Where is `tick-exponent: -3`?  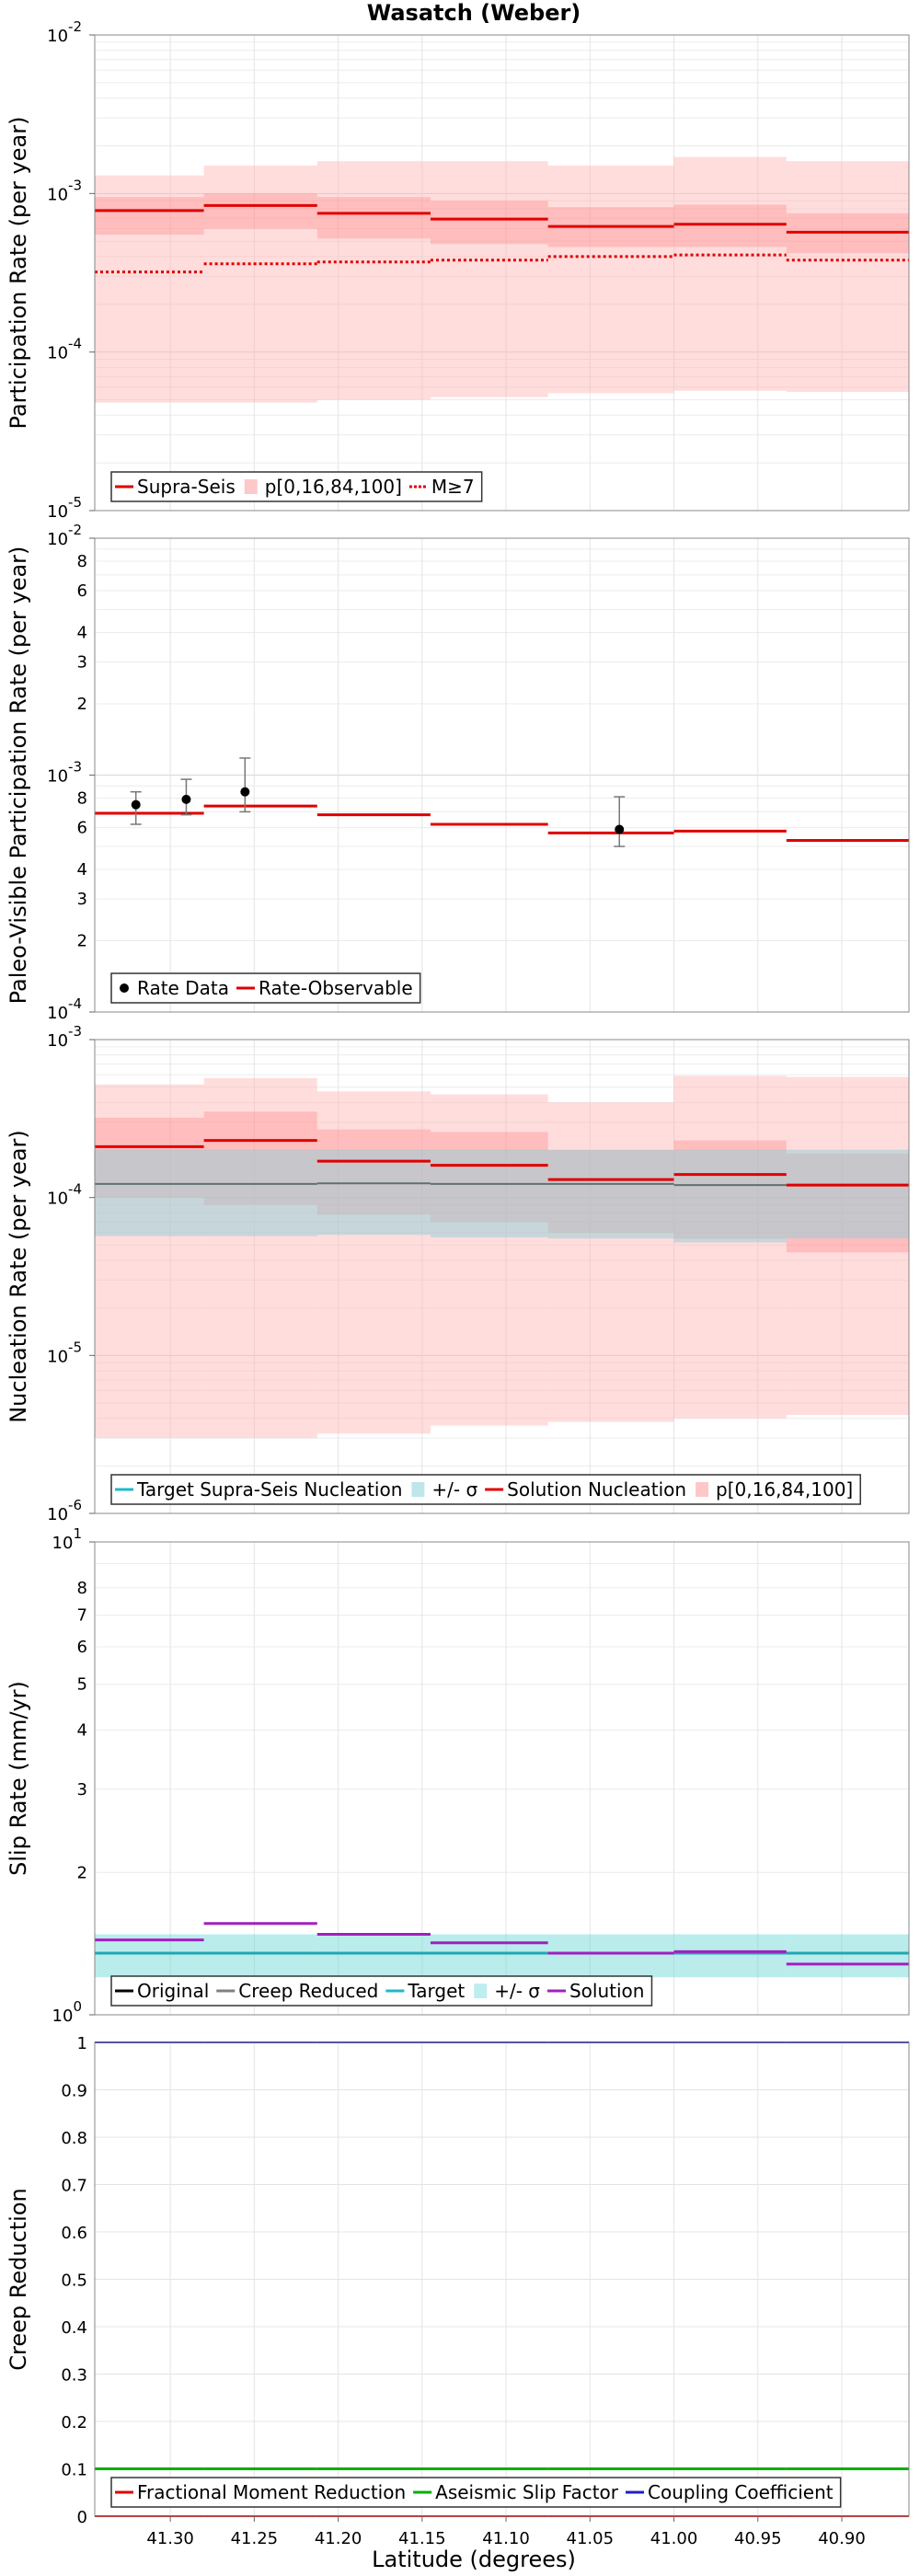 tick-exponent: -3 is located at coordinates (75, 767).